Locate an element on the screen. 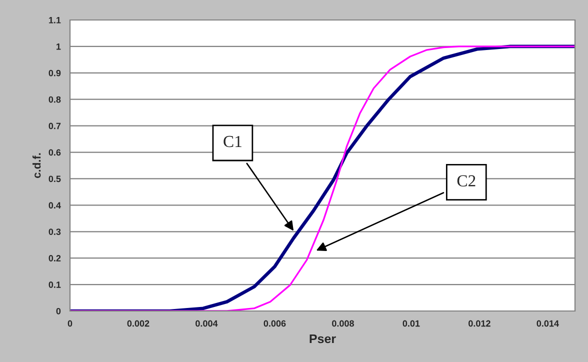 This screenshot has width=588, height=362. x-tick-label: 0.014 is located at coordinates (547, 323).